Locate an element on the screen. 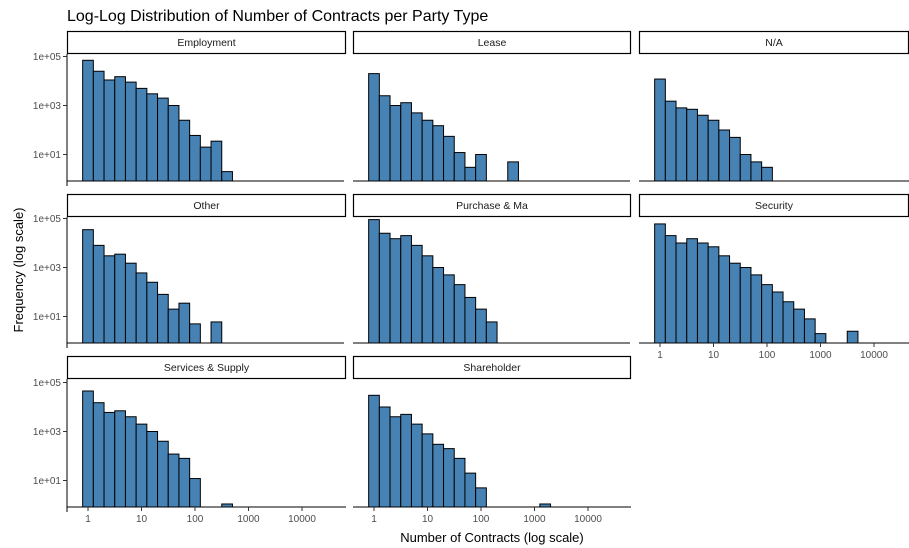 The image size is (909, 548). y-tick-label: 1e+05 is located at coordinates (47, 57).